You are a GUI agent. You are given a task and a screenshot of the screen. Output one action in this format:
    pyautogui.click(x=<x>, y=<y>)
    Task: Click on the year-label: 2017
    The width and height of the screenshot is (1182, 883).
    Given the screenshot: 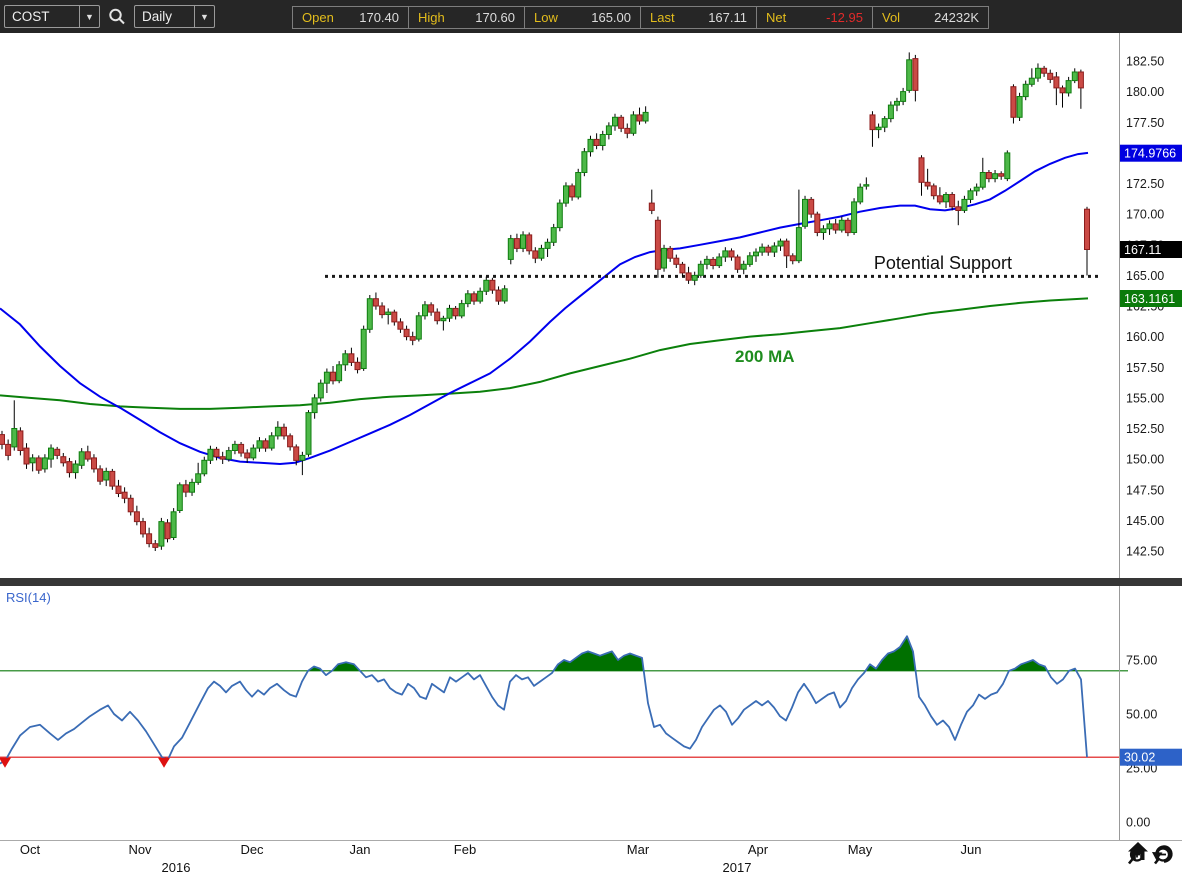 What is the action you would take?
    pyautogui.click(x=737, y=867)
    